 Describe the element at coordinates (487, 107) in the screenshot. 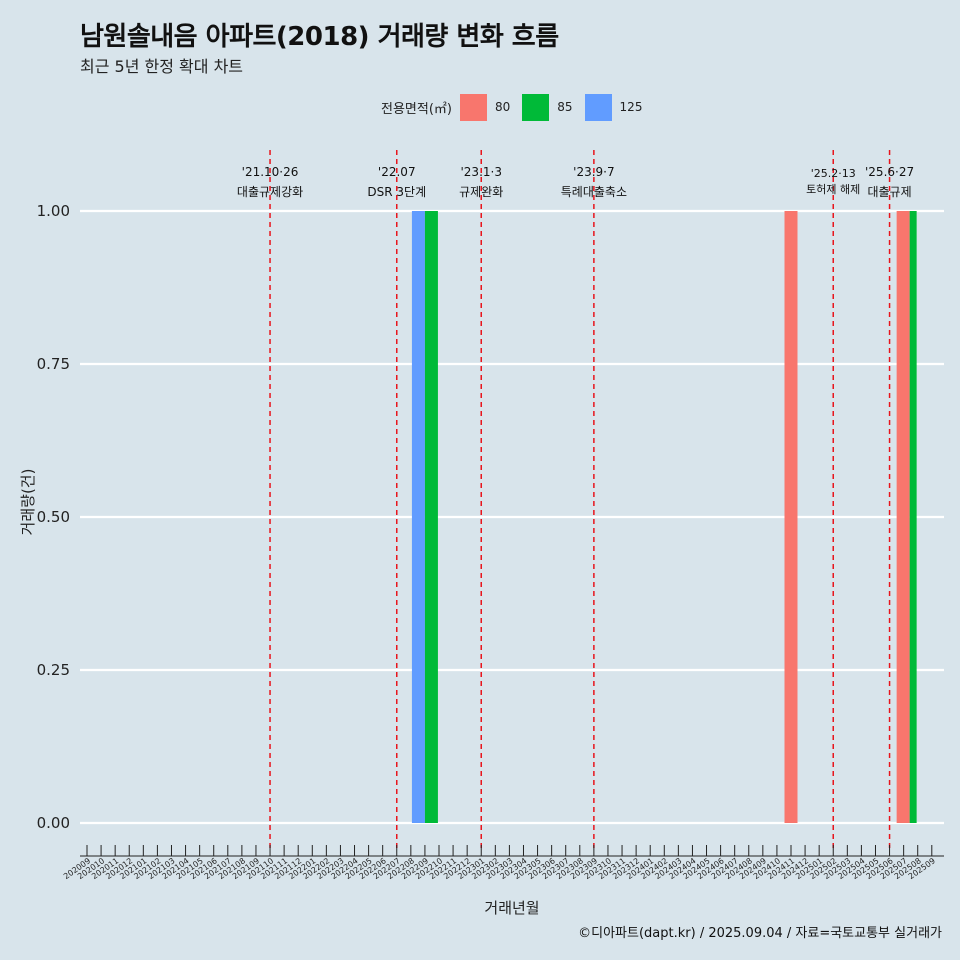

I see `legend-item-80: 80` at that location.